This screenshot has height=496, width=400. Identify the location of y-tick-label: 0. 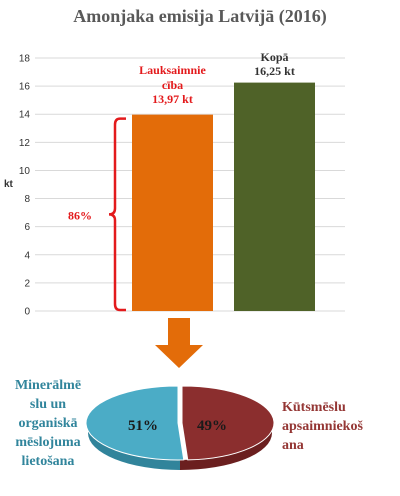
(27, 312).